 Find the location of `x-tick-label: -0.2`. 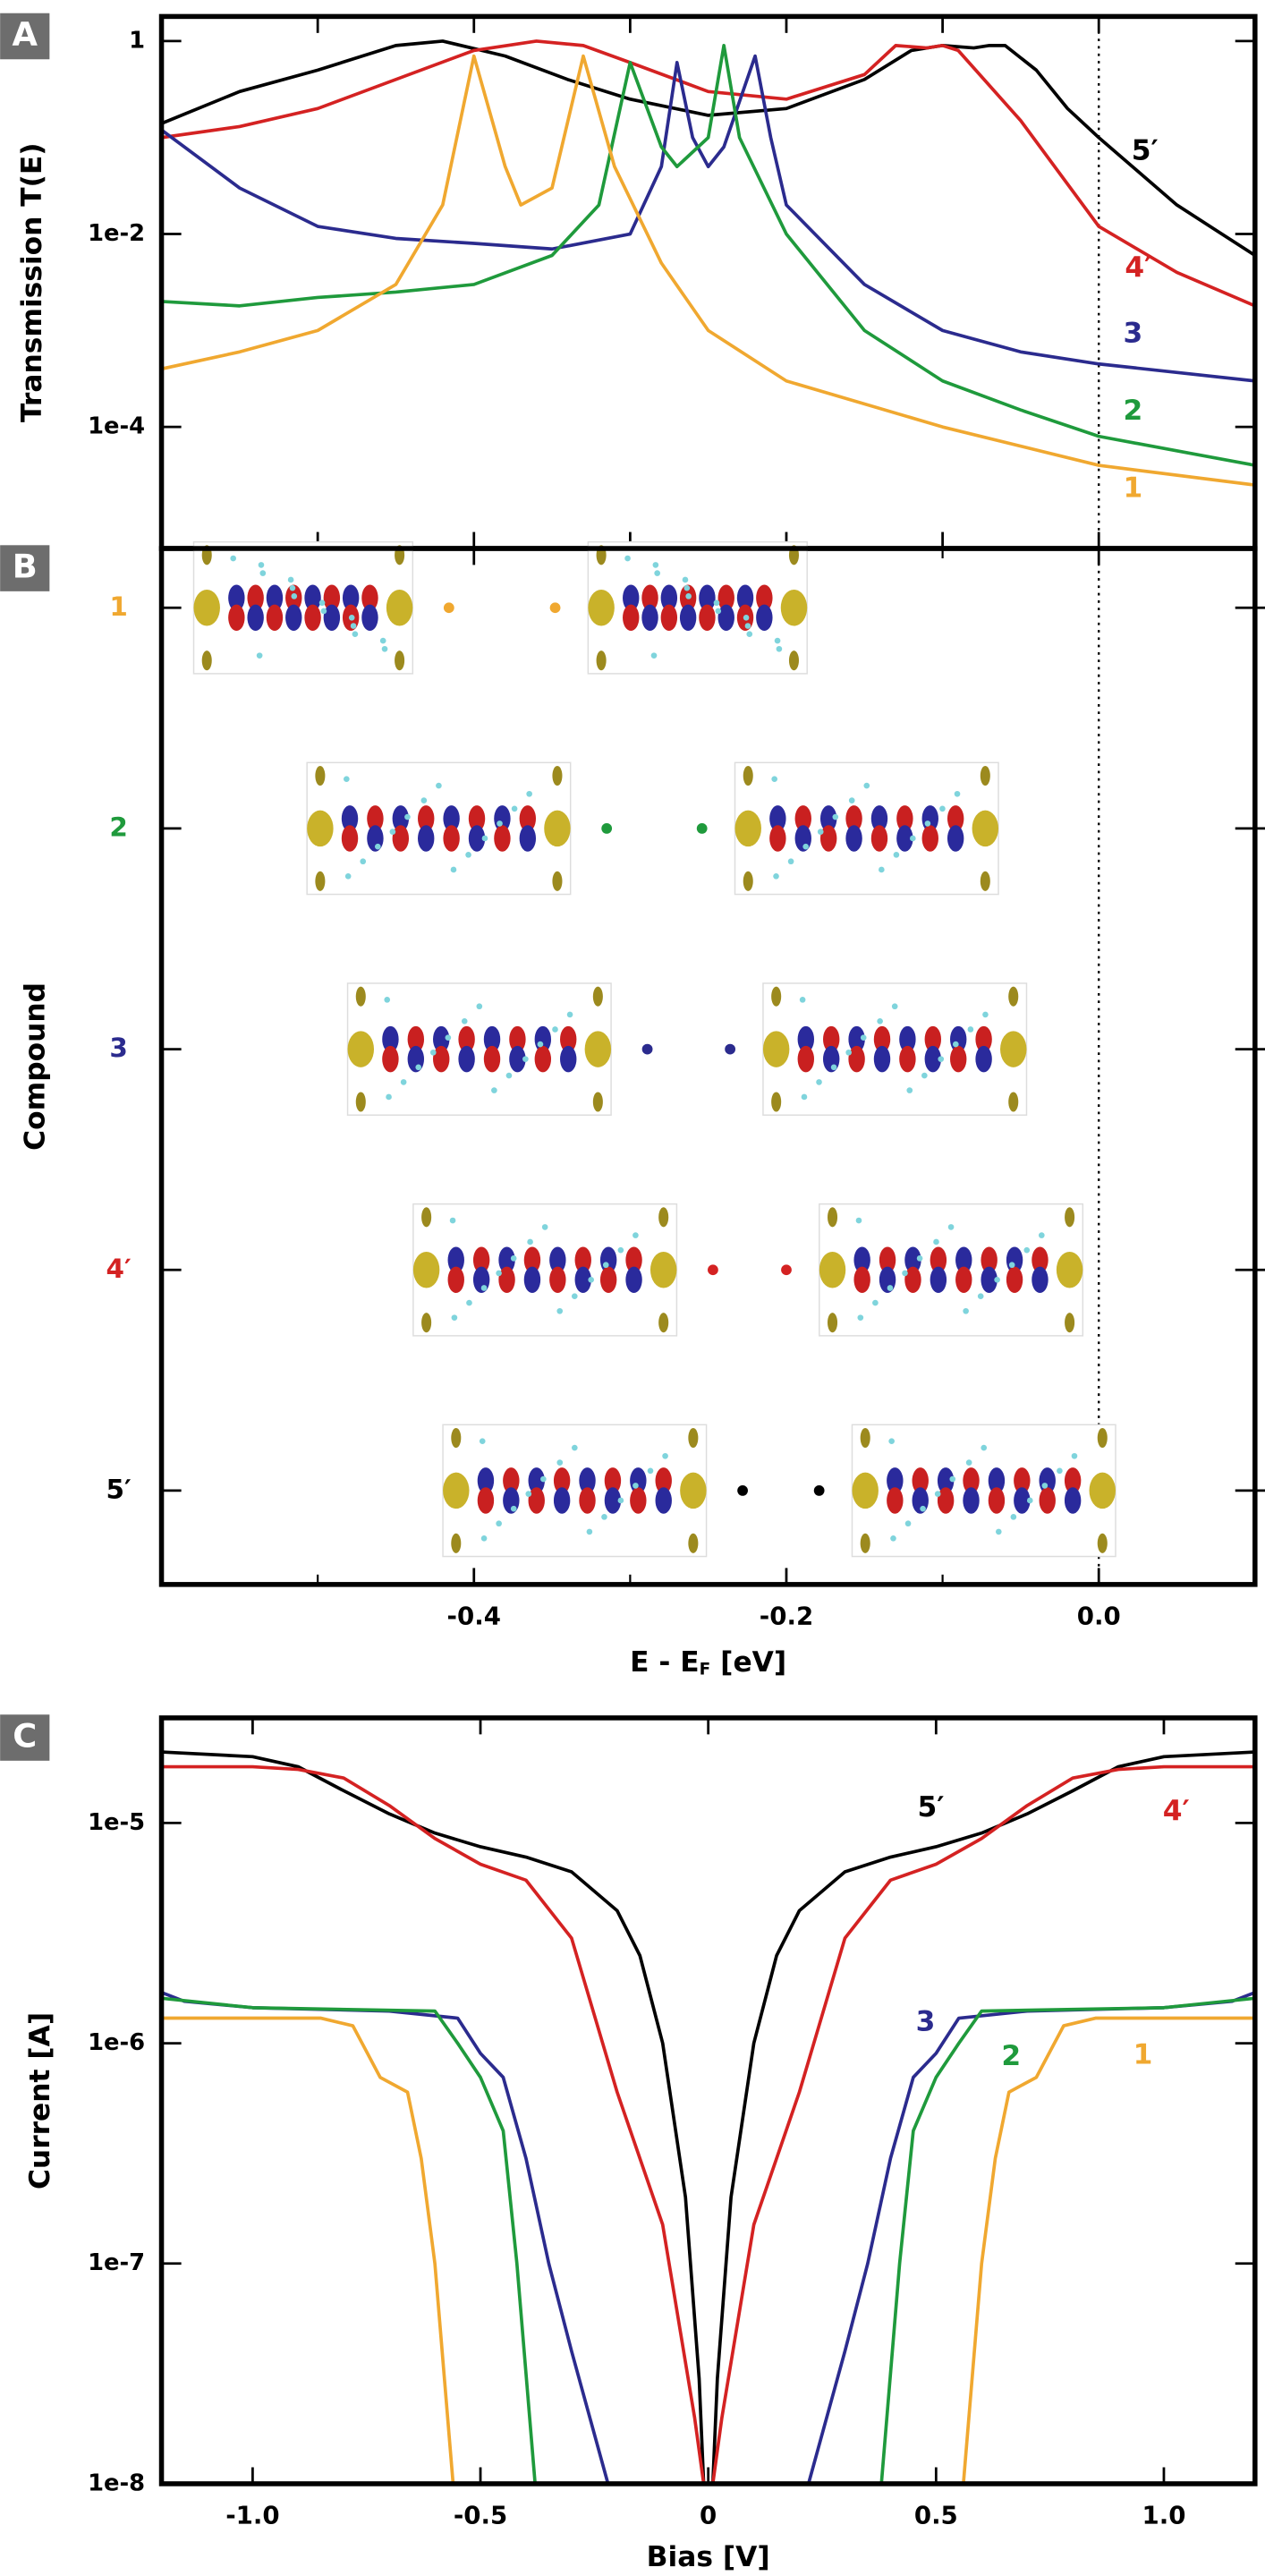

x-tick-label: -0.2 is located at coordinates (786, 1616).